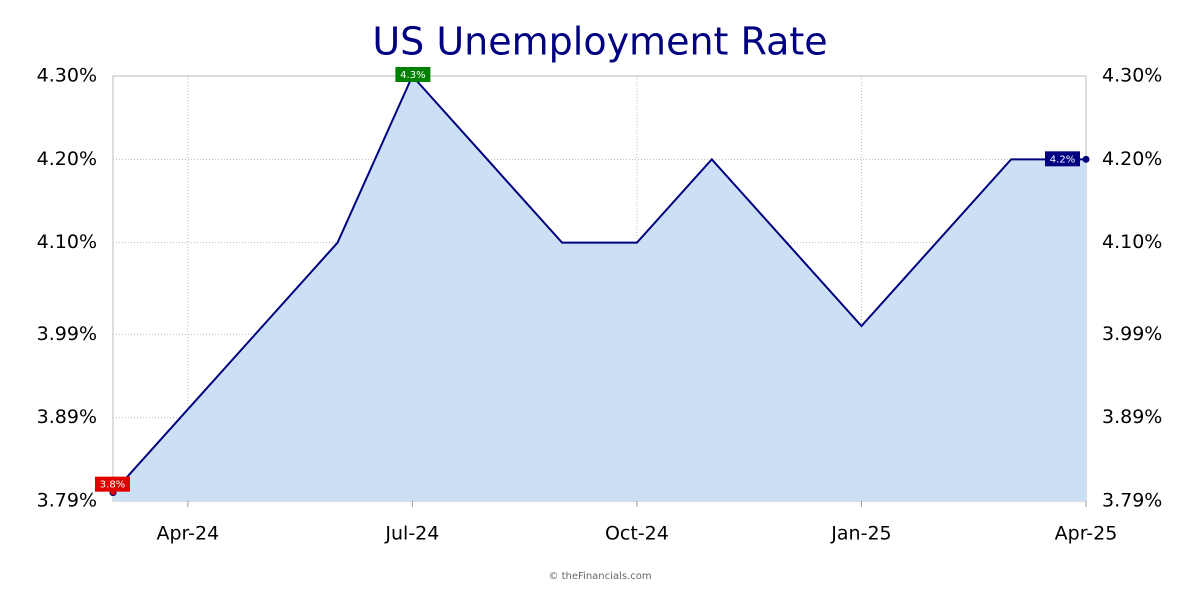  What do you see at coordinates (67, 76) in the screenshot?
I see `y-tick-label: 4.30%` at bounding box center [67, 76].